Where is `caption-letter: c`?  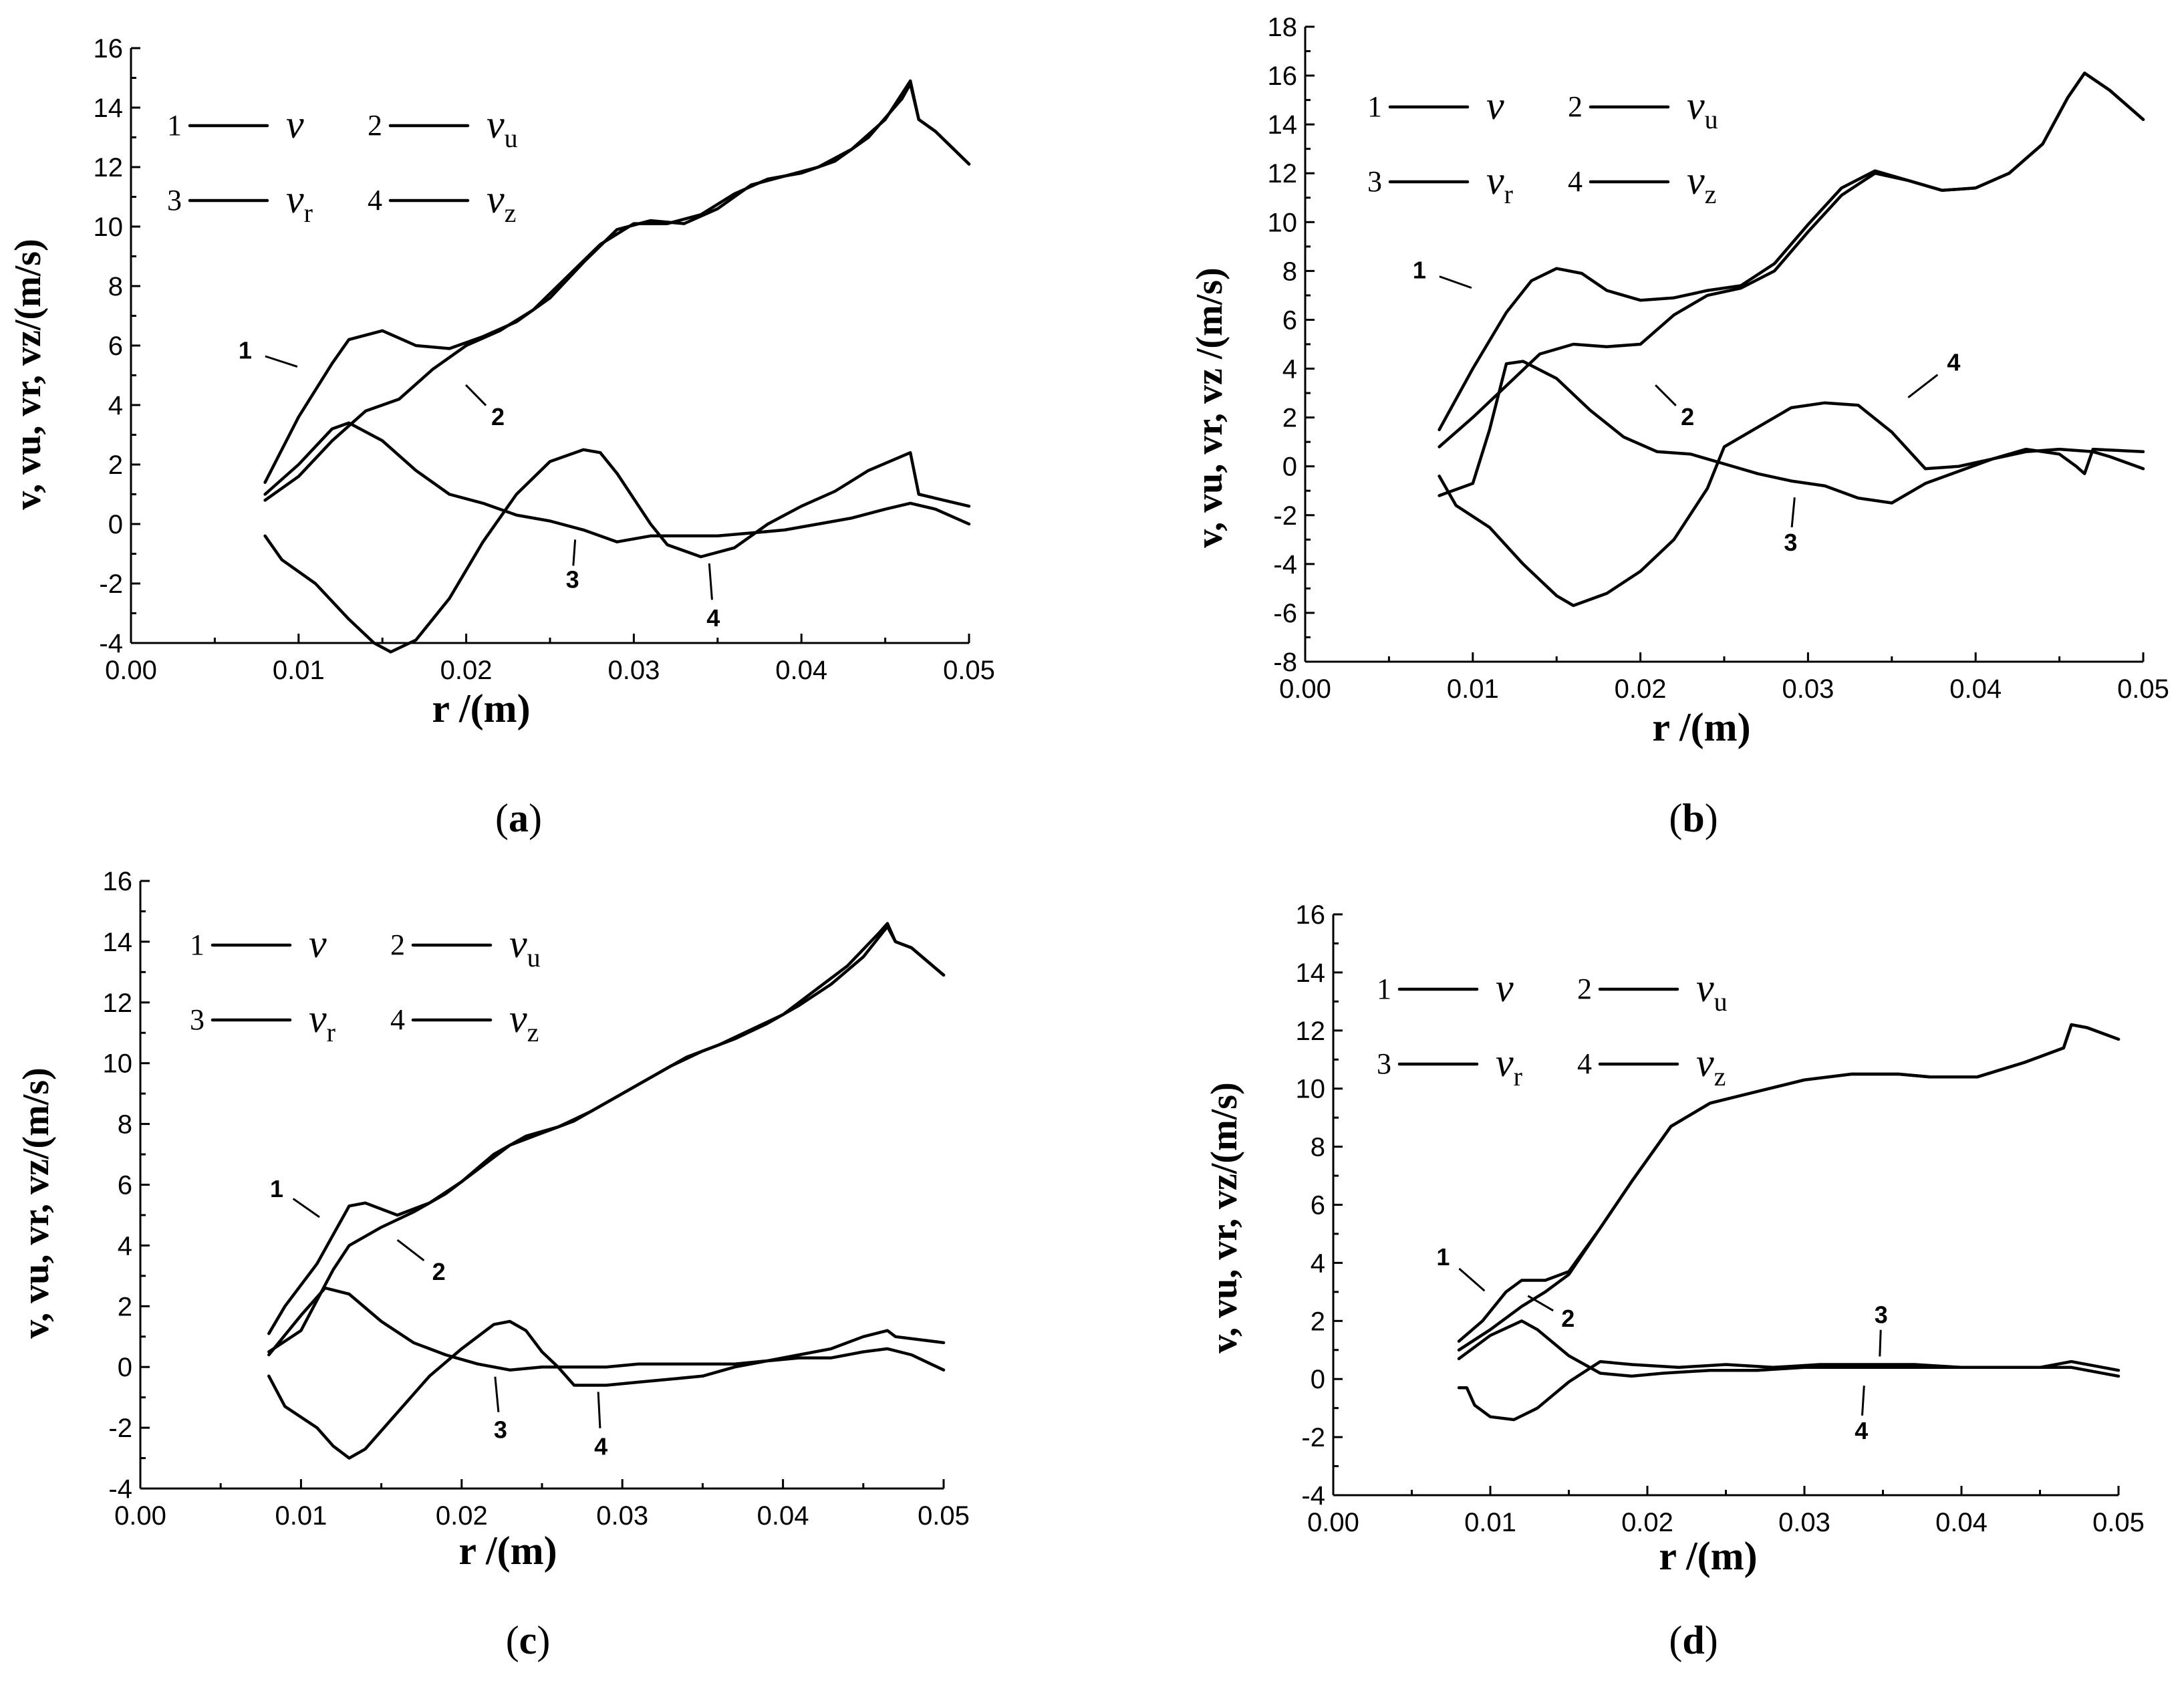
caption-letter: c is located at coordinates (528, 1640).